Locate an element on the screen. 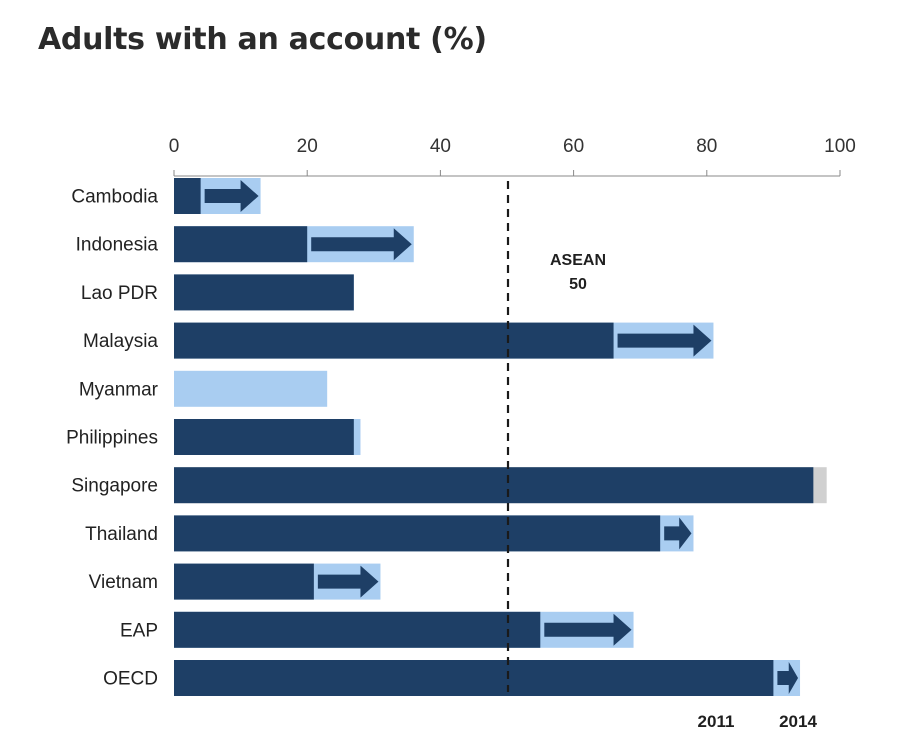 This screenshot has height=740, width=904. x-axis: 0 20 40 60 80 100 is located at coordinates (512, 156).